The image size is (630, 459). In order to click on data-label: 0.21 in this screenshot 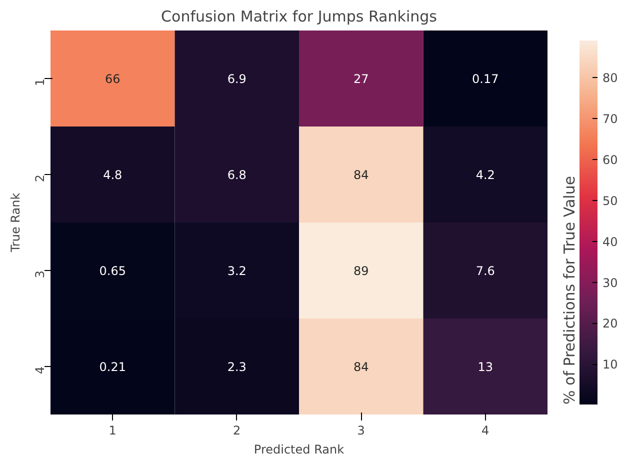, I will do `click(112, 367)`.